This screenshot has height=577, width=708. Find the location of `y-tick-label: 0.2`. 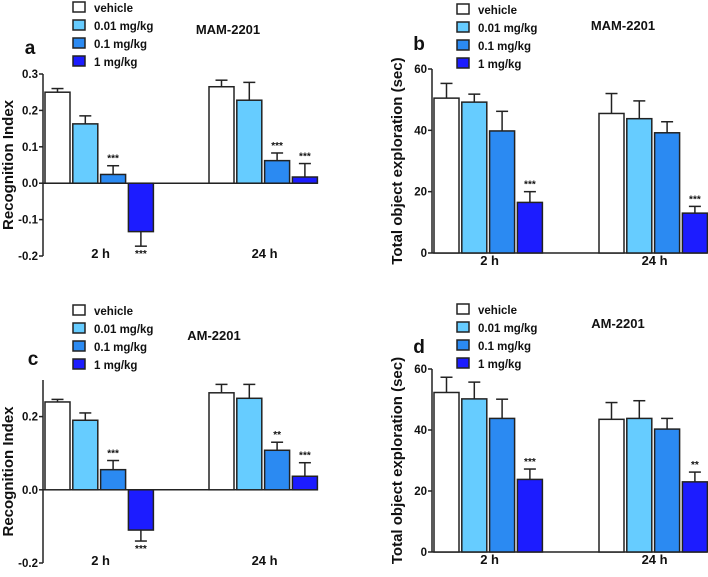

y-tick-label: 0.2 is located at coordinates (30, 418).